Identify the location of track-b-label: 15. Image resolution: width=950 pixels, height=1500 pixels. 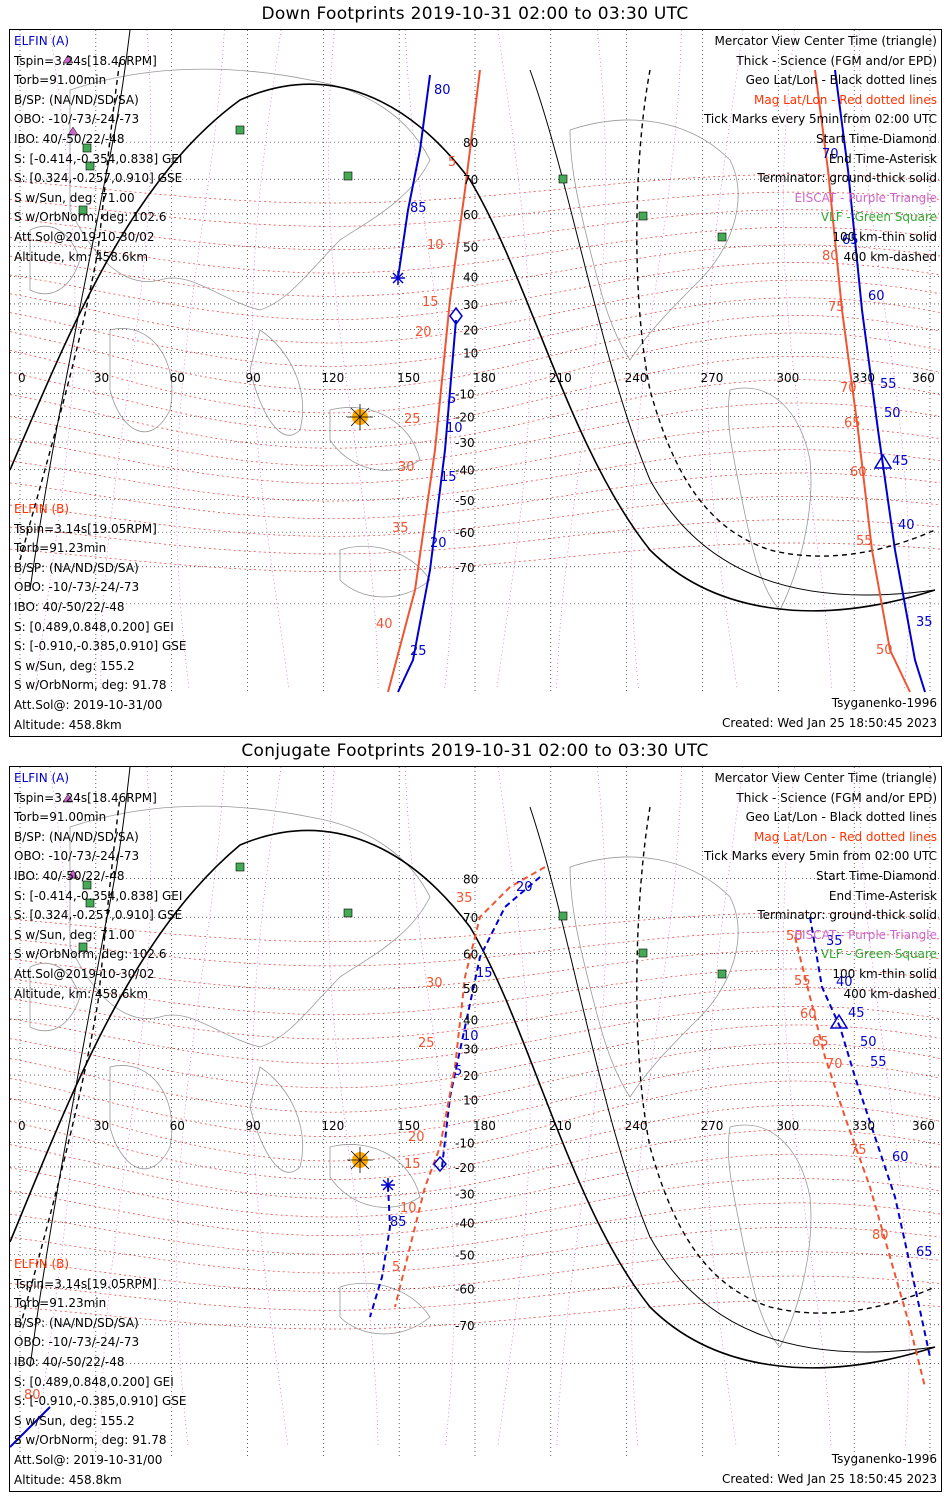
(430, 302).